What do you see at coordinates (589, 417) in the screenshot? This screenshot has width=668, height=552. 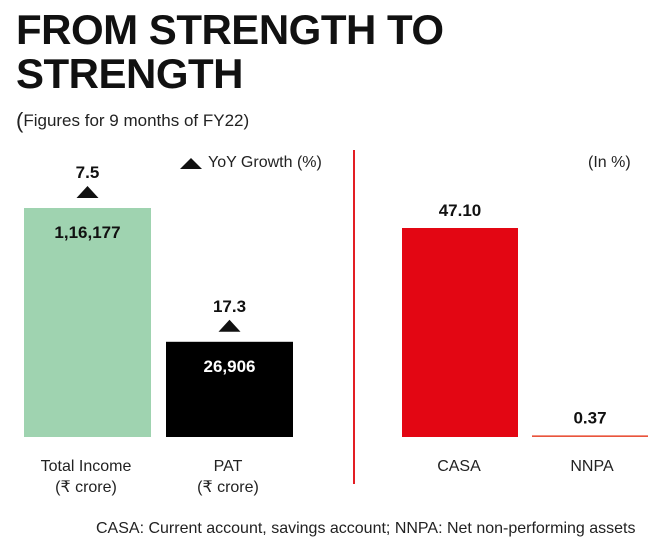 I see `data-label: 0.37` at bounding box center [589, 417].